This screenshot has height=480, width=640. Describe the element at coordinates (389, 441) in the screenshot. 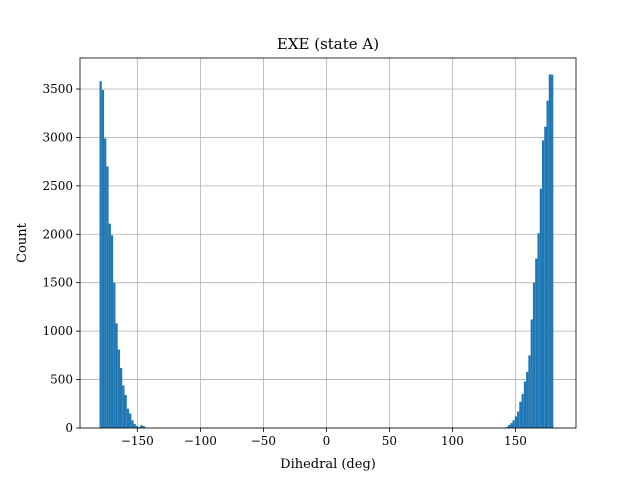

I see `x-tick-label: 50` at that location.